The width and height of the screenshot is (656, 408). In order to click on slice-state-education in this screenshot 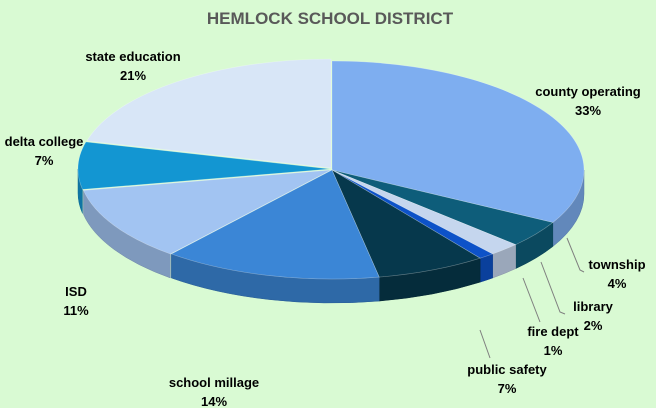, I will do `click(209, 113)`.